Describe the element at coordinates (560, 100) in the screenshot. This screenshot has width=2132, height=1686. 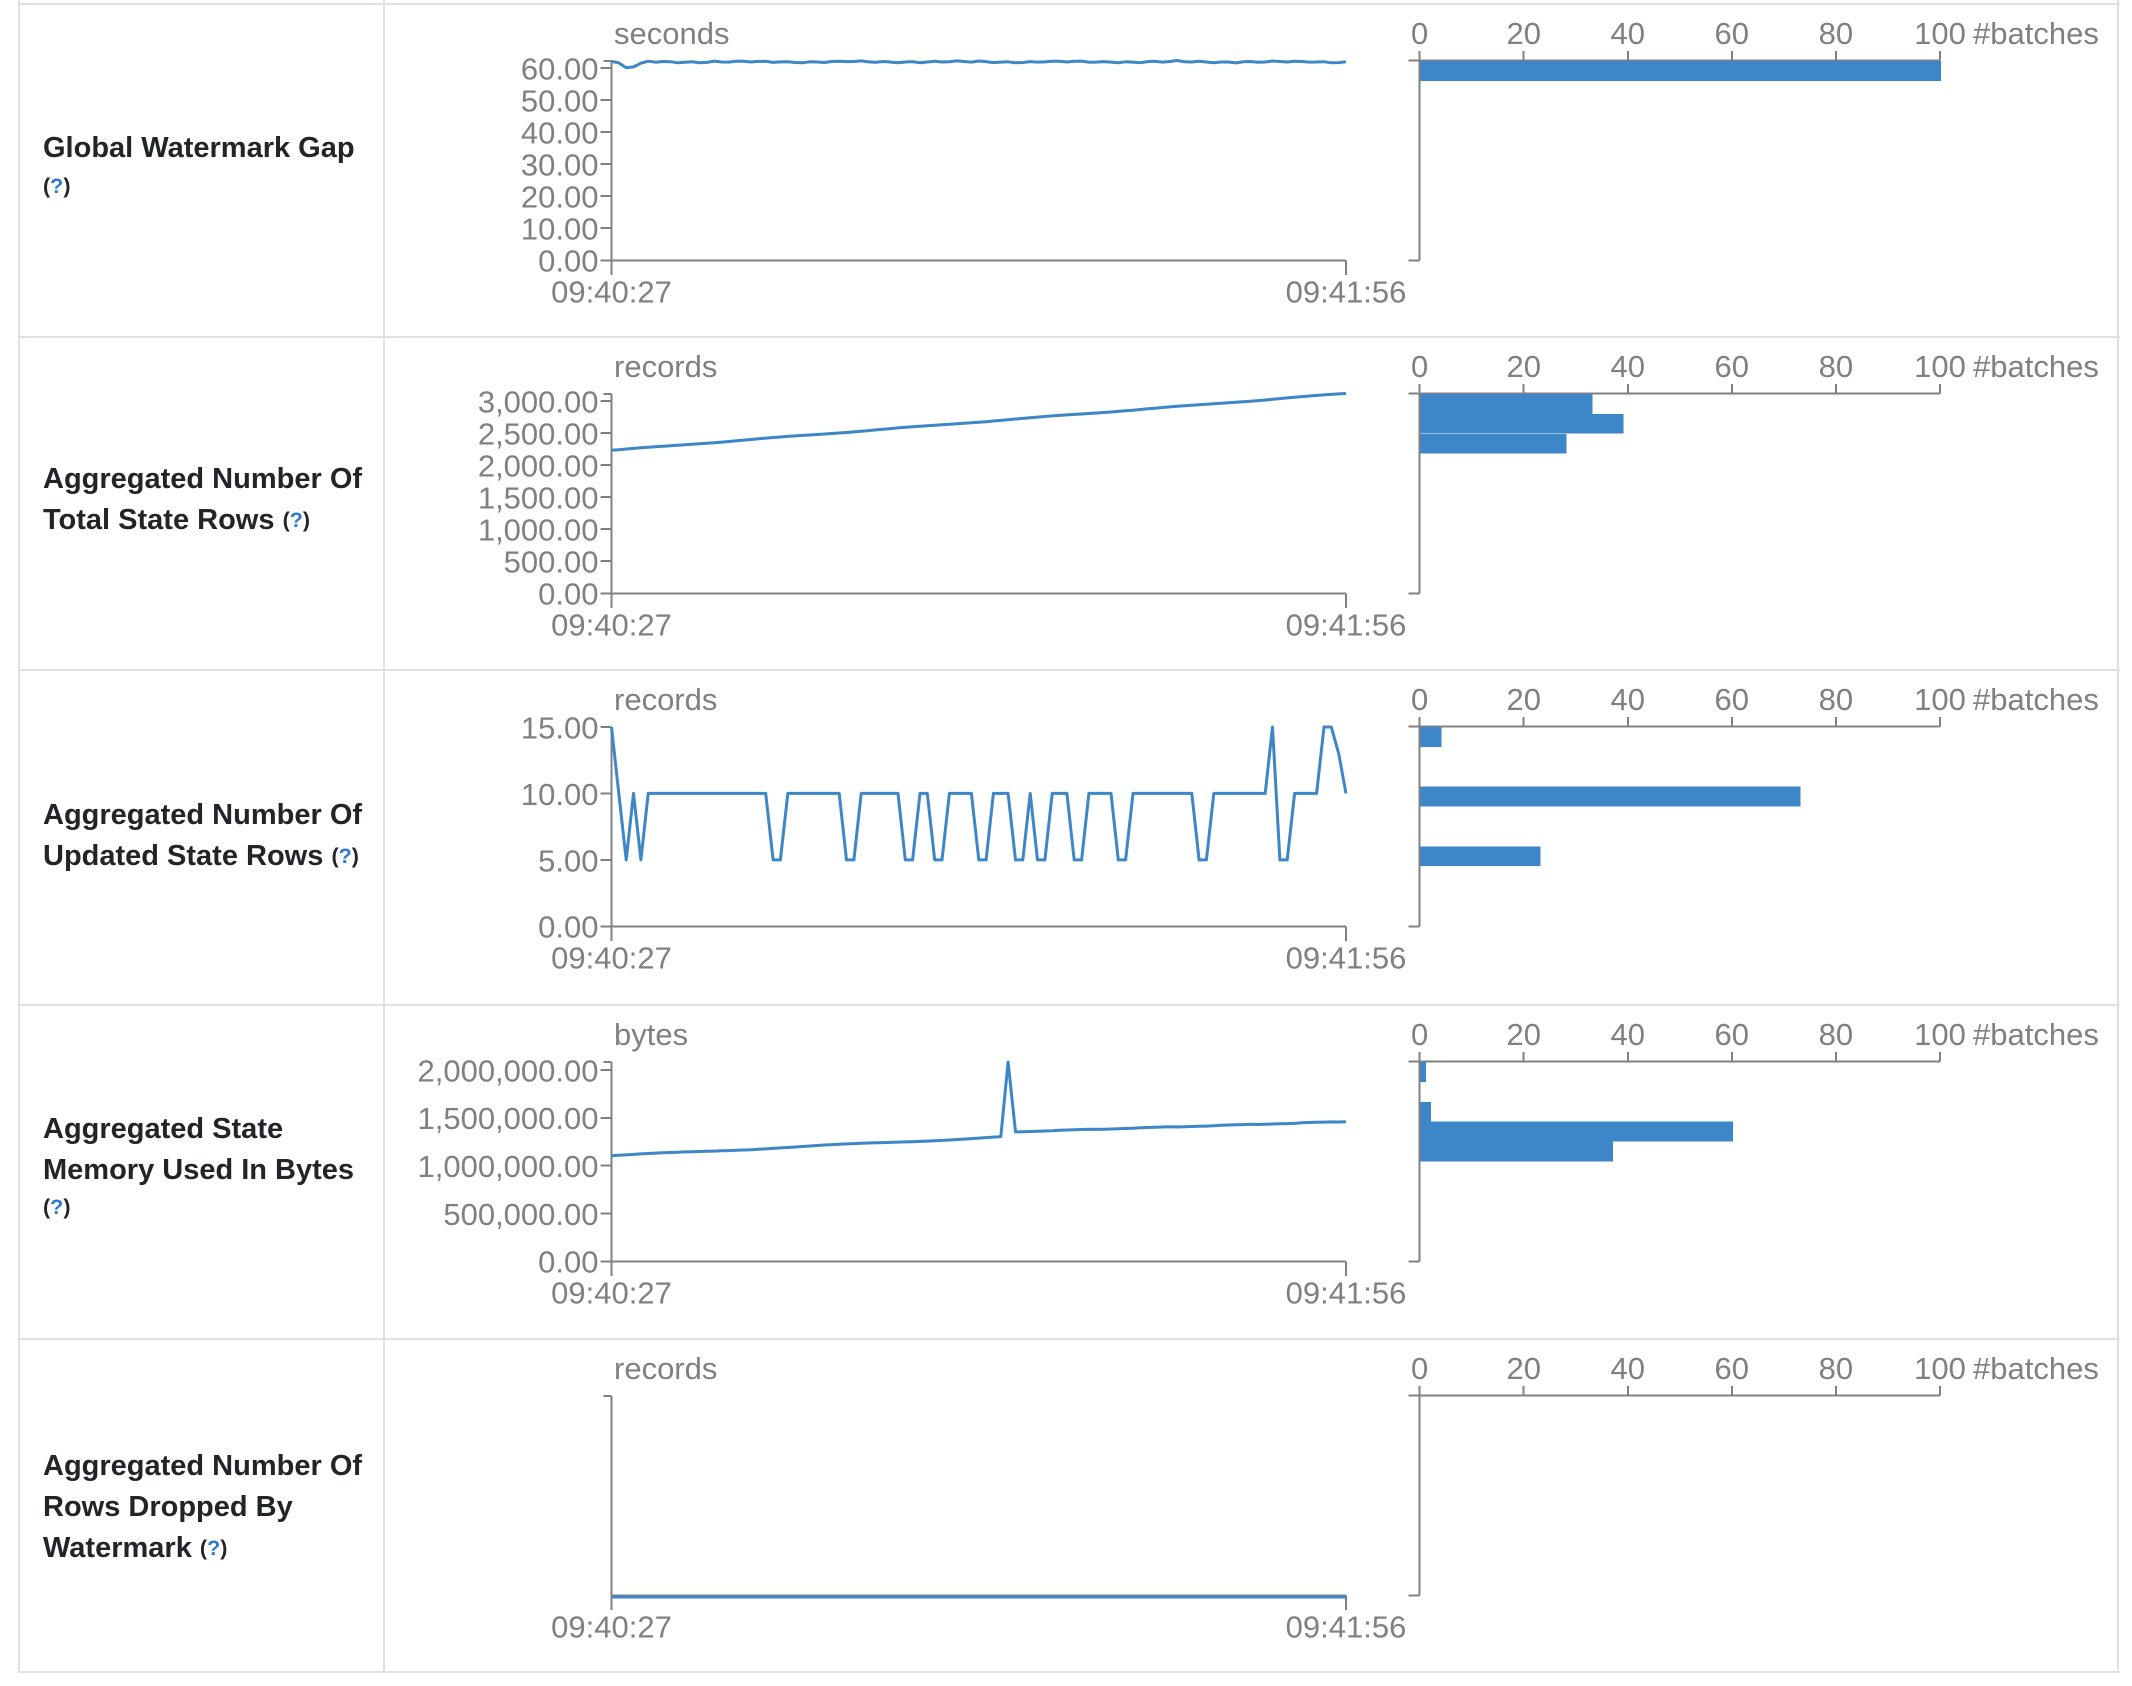
I see `svg-text: 50.00` at that location.